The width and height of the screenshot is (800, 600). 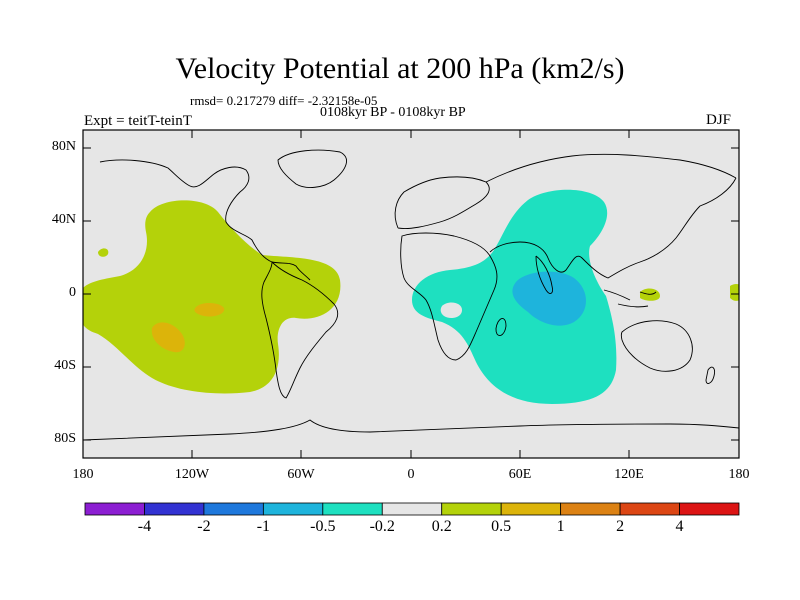 I want to click on colorbar-label: -4, so click(x=144, y=526).